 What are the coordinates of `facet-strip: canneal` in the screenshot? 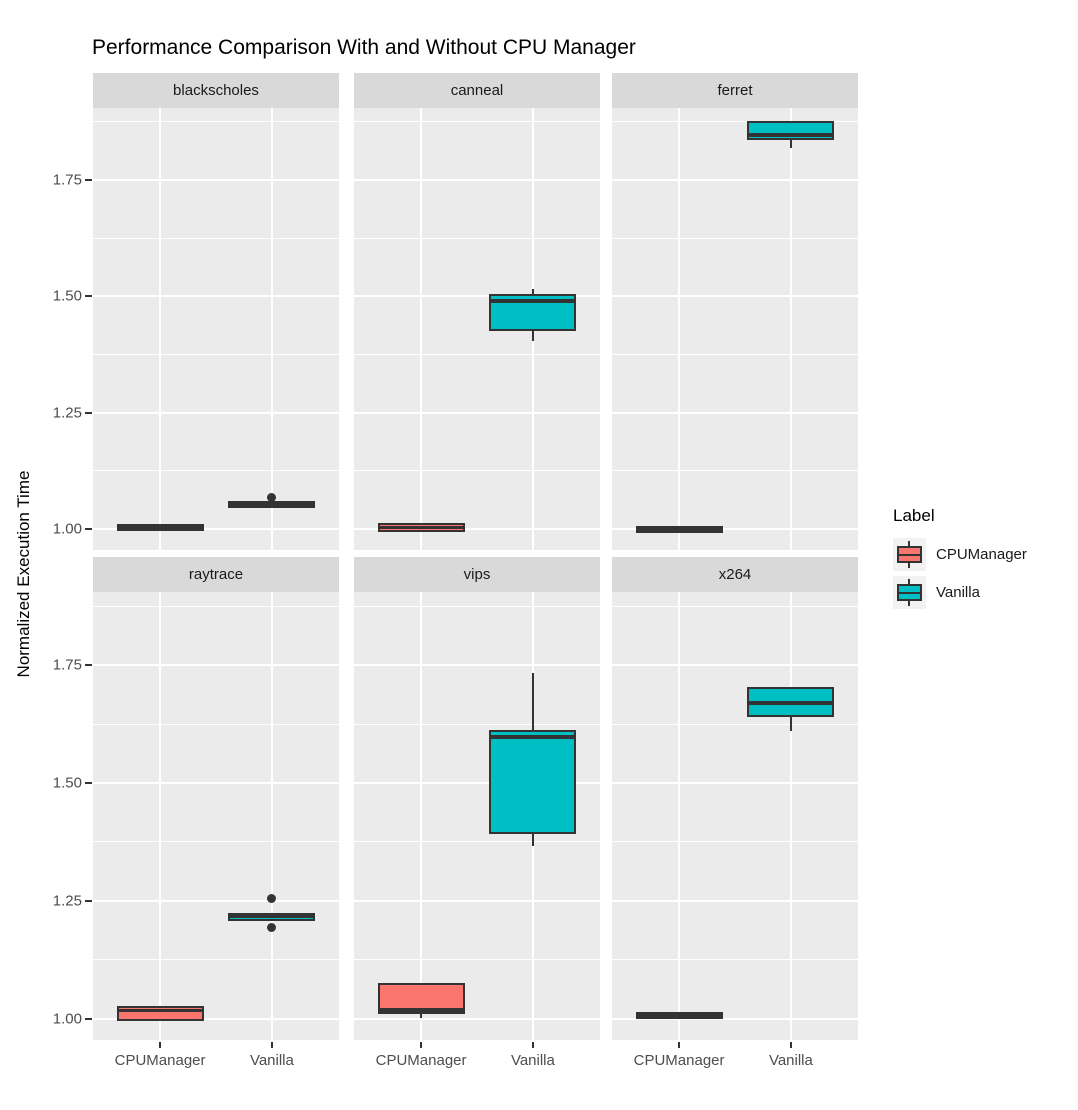 It's located at (477, 90).